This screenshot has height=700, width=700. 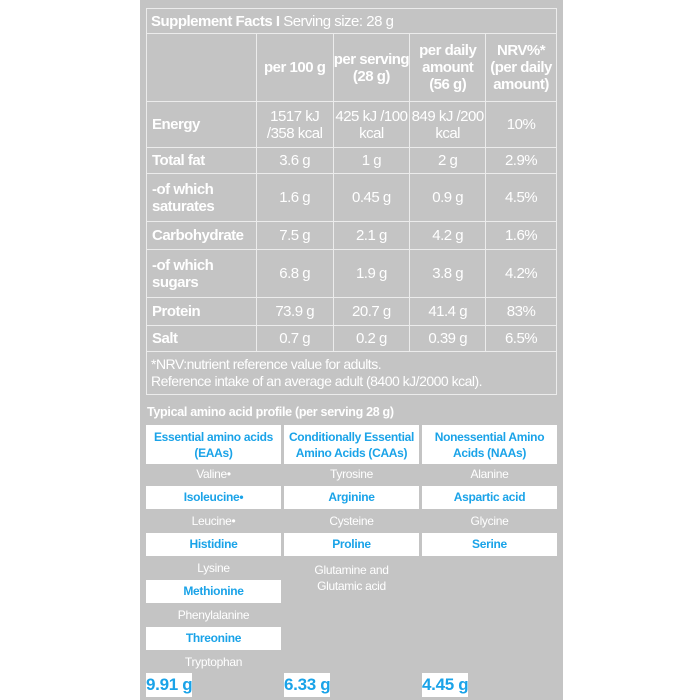 What do you see at coordinates (294, 67) in the screenshot?
I see `col-header: per 100 g` at bounding box center [294, 67].